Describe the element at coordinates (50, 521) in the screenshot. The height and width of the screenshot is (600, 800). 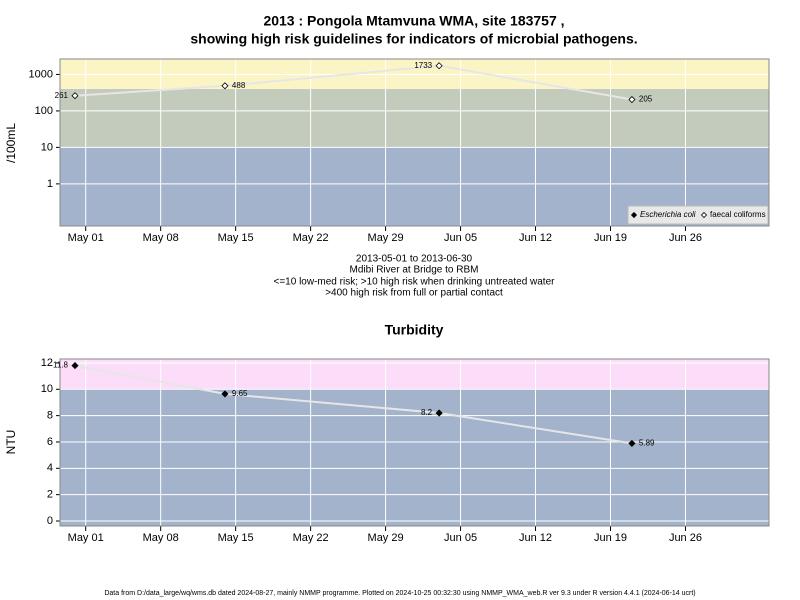
I see `y-tick-label: 0` at that location.